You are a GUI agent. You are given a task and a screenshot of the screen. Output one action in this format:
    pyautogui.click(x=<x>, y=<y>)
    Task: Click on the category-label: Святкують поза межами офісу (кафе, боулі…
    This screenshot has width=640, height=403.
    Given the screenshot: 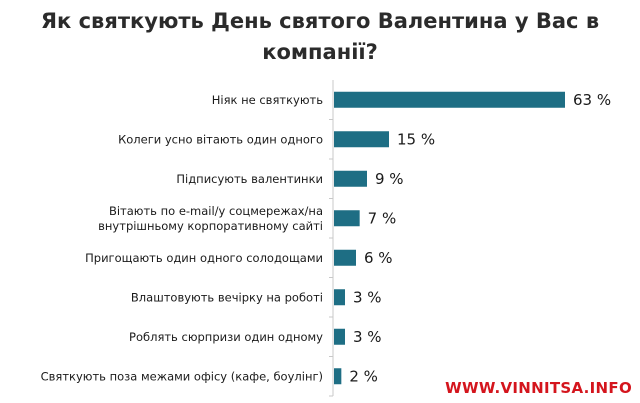 What is the action you would take?
    pyautogui.click(x=182, y=376)
    